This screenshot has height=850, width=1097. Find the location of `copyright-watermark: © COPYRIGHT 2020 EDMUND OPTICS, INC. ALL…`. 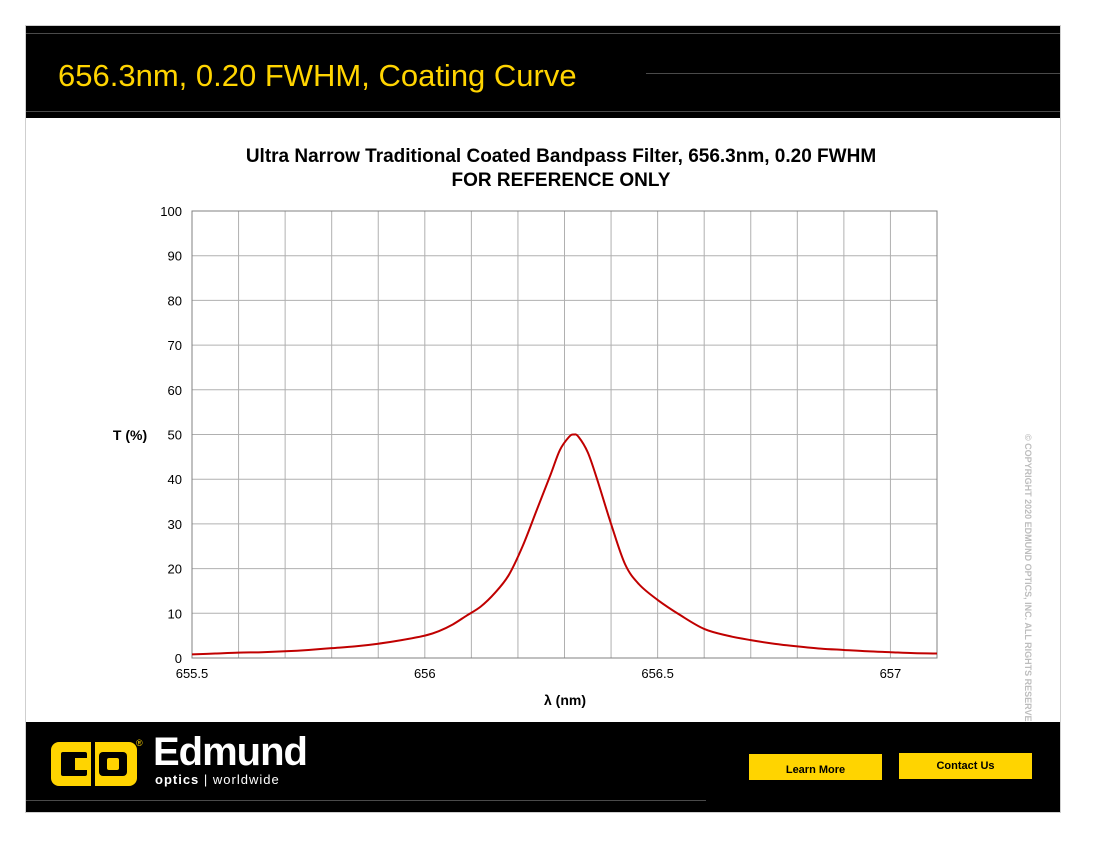

copyright-watermark: © COPYRIGHT 2020 EDMUND OPTICS, INC. ALL… is located at coordinates (1028, 581).